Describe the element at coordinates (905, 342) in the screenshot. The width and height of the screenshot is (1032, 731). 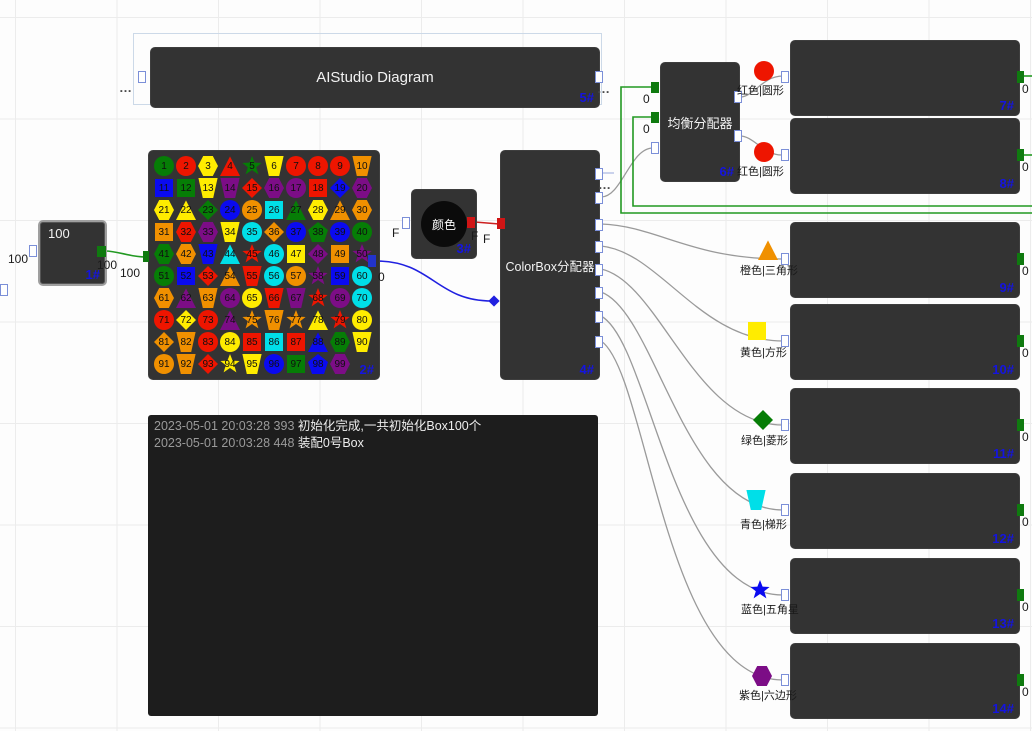
I see `sink-node-10: 10#` at that location.